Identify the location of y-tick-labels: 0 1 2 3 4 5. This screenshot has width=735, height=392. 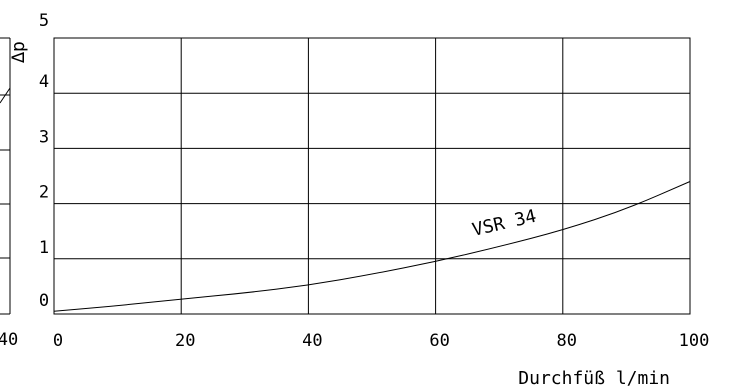
(44, 161).